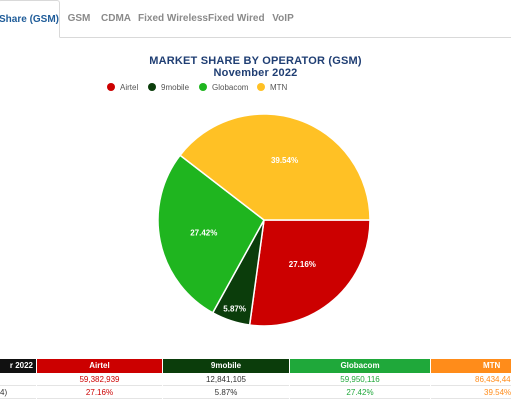  Describe the element at coordinates (279, 87) in the screenshot. I see `legend-label: MTN` at that location.